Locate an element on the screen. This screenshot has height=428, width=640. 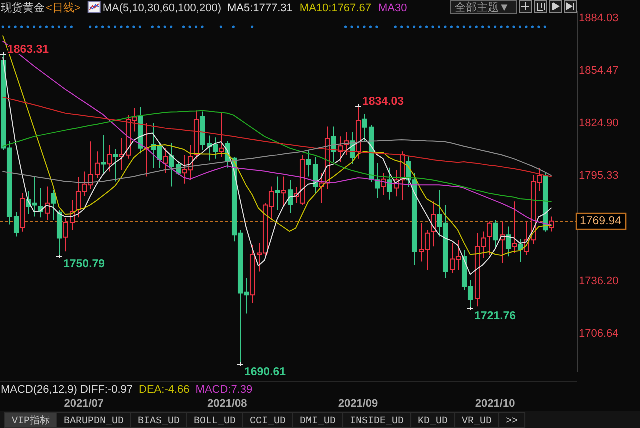
annotation: 1834.03 is located at coordinates (383, 102).